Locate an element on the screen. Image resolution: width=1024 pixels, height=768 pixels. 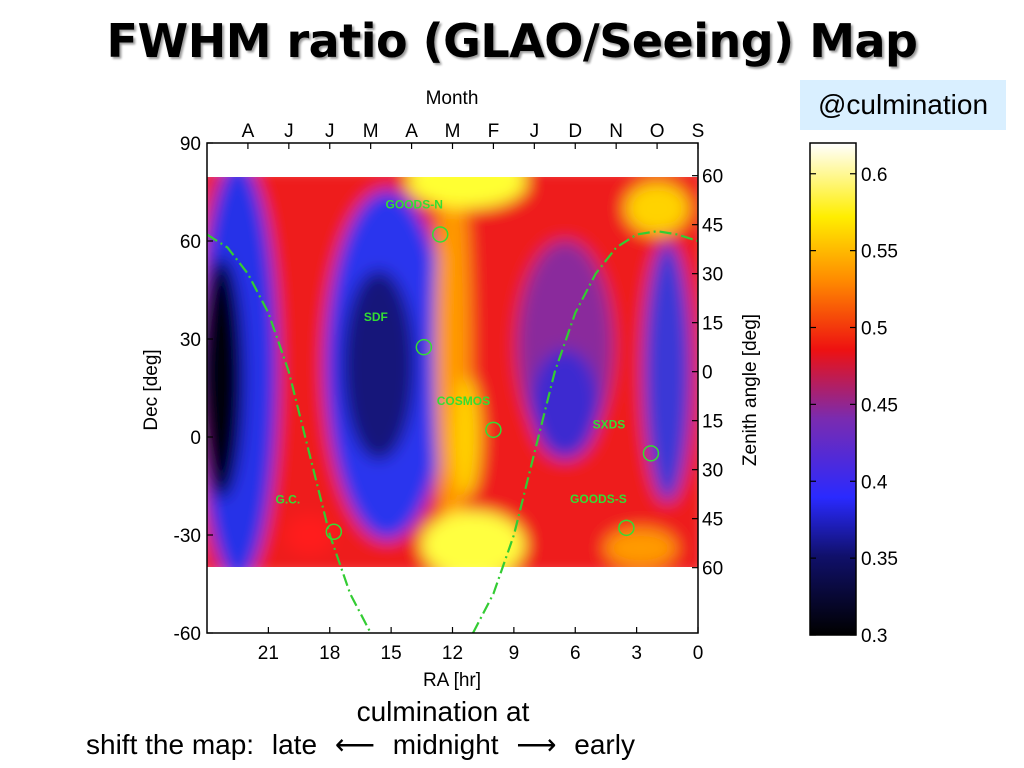
y-tick-label: 90 is located at coordinates (190, 144).